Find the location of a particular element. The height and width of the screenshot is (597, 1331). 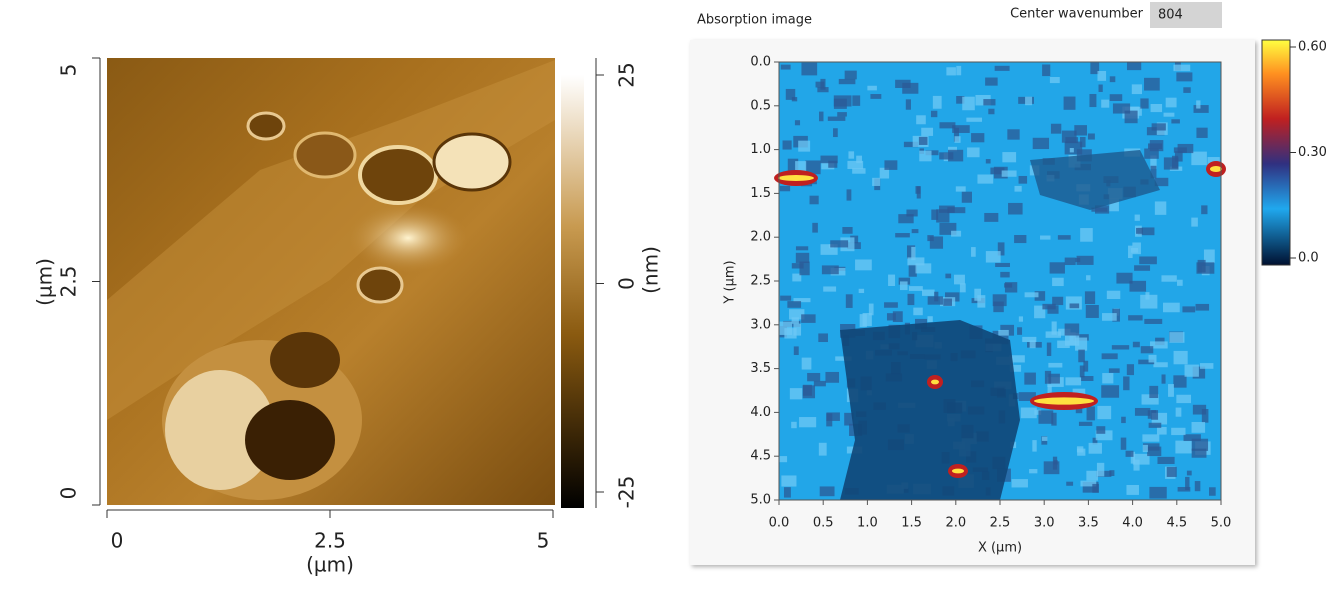

y-tick-label: 2.5 is located at coordinates (69, 282).